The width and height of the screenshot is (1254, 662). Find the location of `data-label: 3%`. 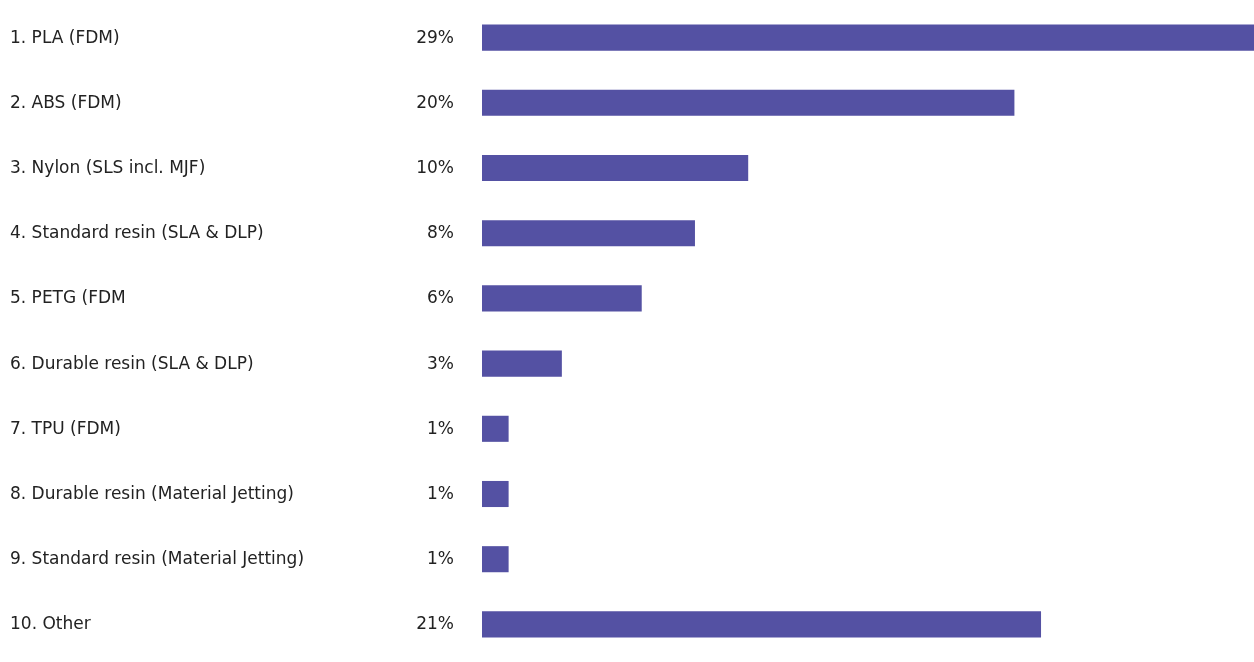

data-label: 3% is located at coordinates (440, 362).